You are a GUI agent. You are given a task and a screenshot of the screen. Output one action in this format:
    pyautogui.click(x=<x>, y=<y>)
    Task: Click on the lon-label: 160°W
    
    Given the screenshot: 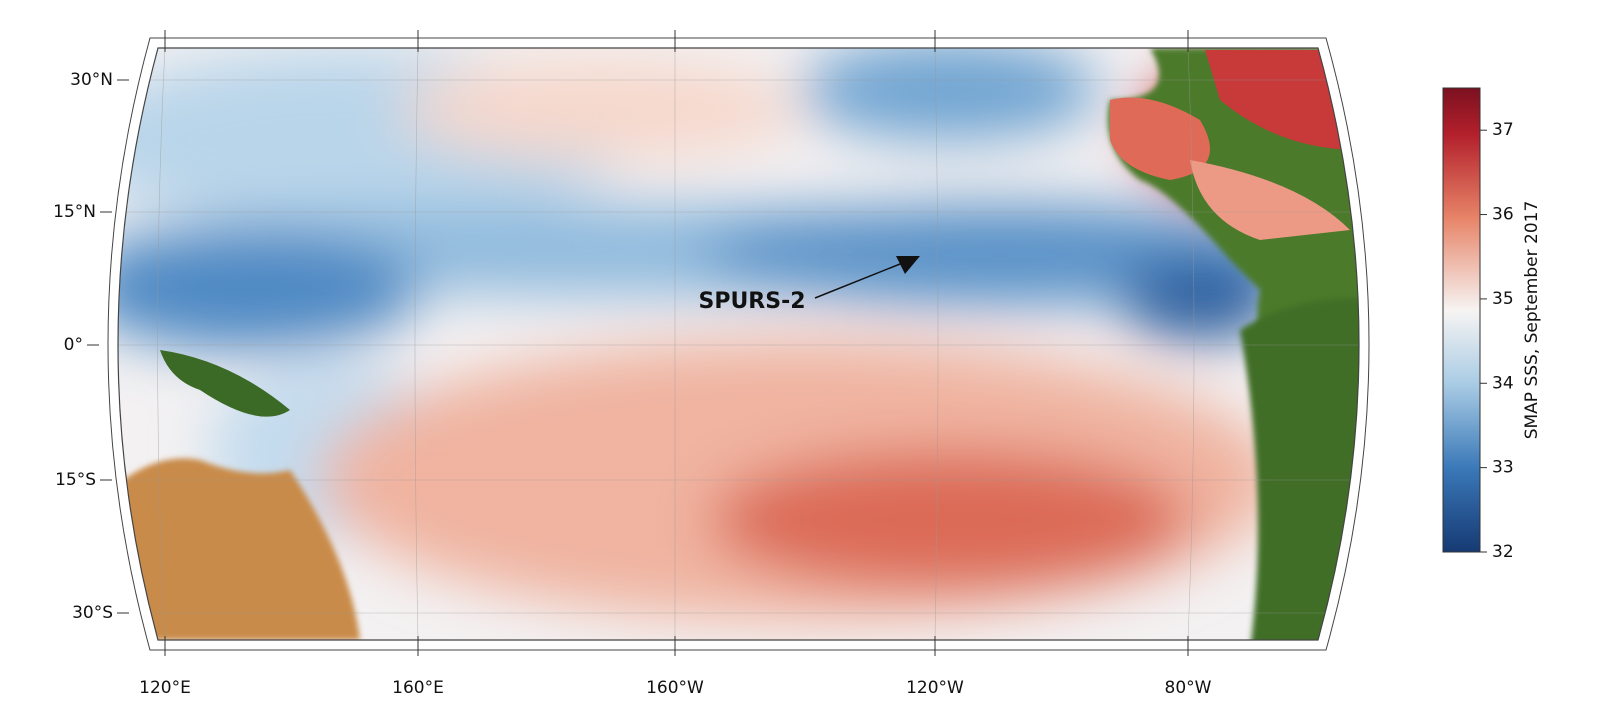 What is the action you would take?
    pyautogui.click(x=675, y=688)
    